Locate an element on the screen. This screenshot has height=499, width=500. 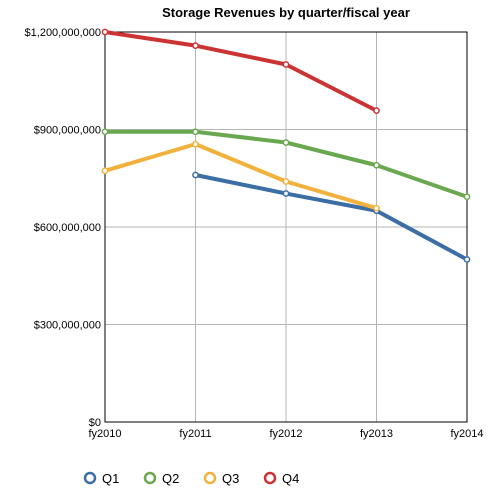
y-tick-label: $900,000,000 is located at coordinates (67, 131).